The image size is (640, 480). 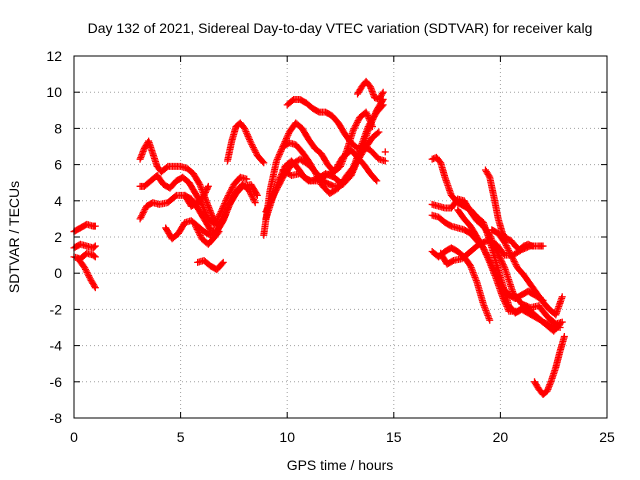 I want to click on x-axis-label: GPS time / hours, so click(x=340, y=465).